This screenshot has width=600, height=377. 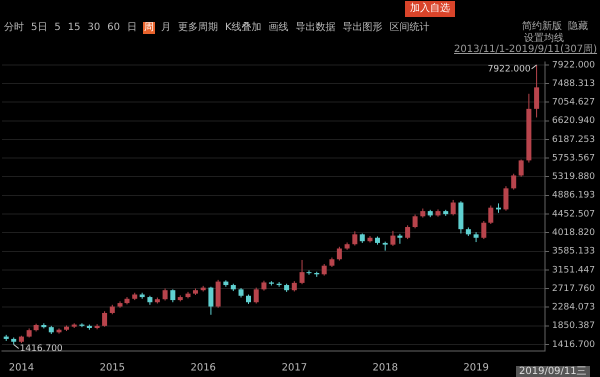 I want to click on y-tick-label: 5753.567, so click(x=574, y=158).